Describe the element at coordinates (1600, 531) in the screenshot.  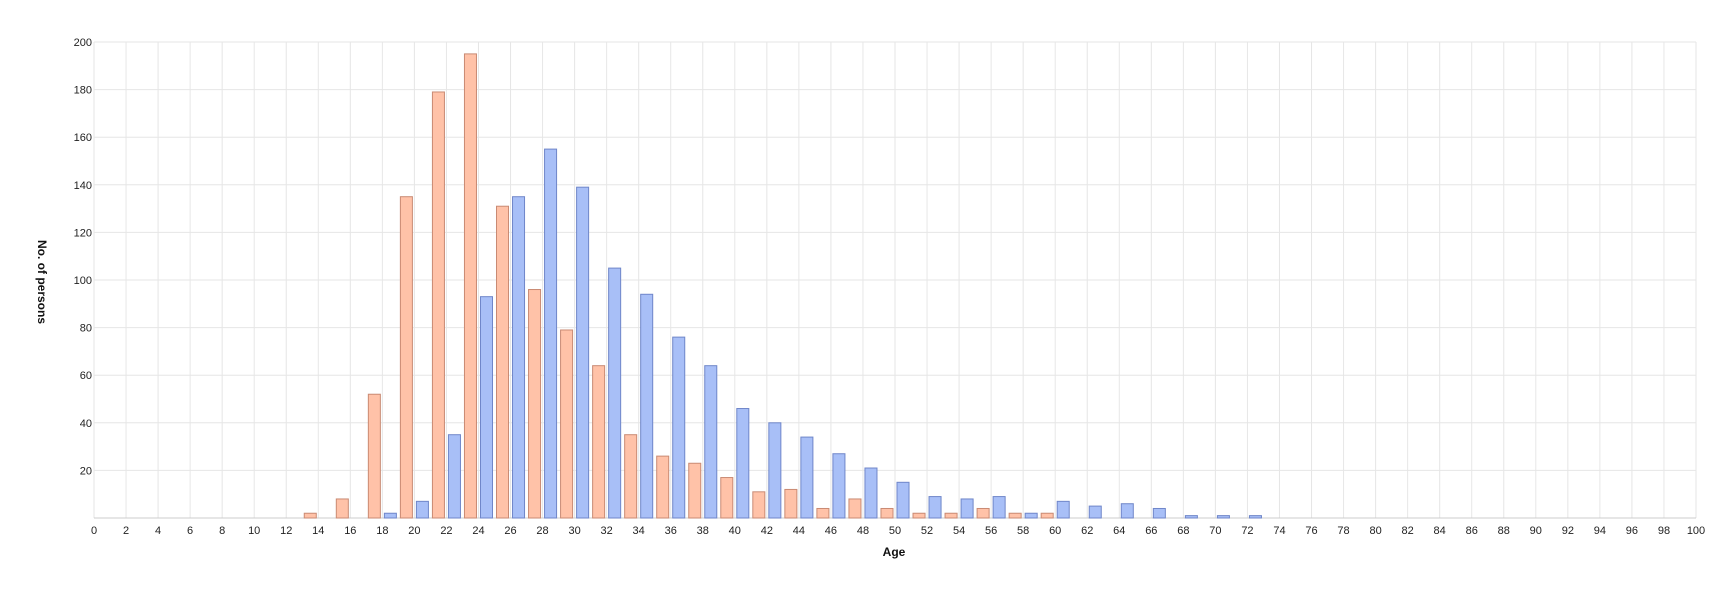
I see `x-tick-label: 94` at that location.